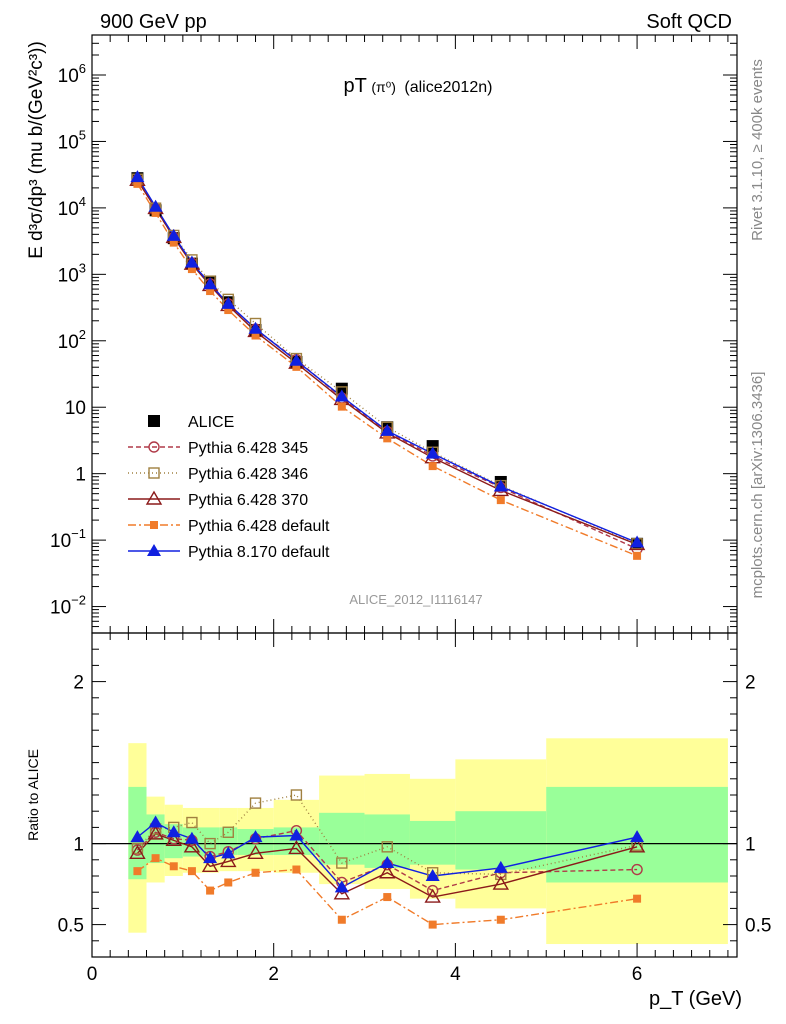 The height and width of the screenshot is (1024, 786). Describe the element at coordinates (259, 526) in the screenshot. I see `legend-label-pdef: Pythia 6.428 default` at that location.